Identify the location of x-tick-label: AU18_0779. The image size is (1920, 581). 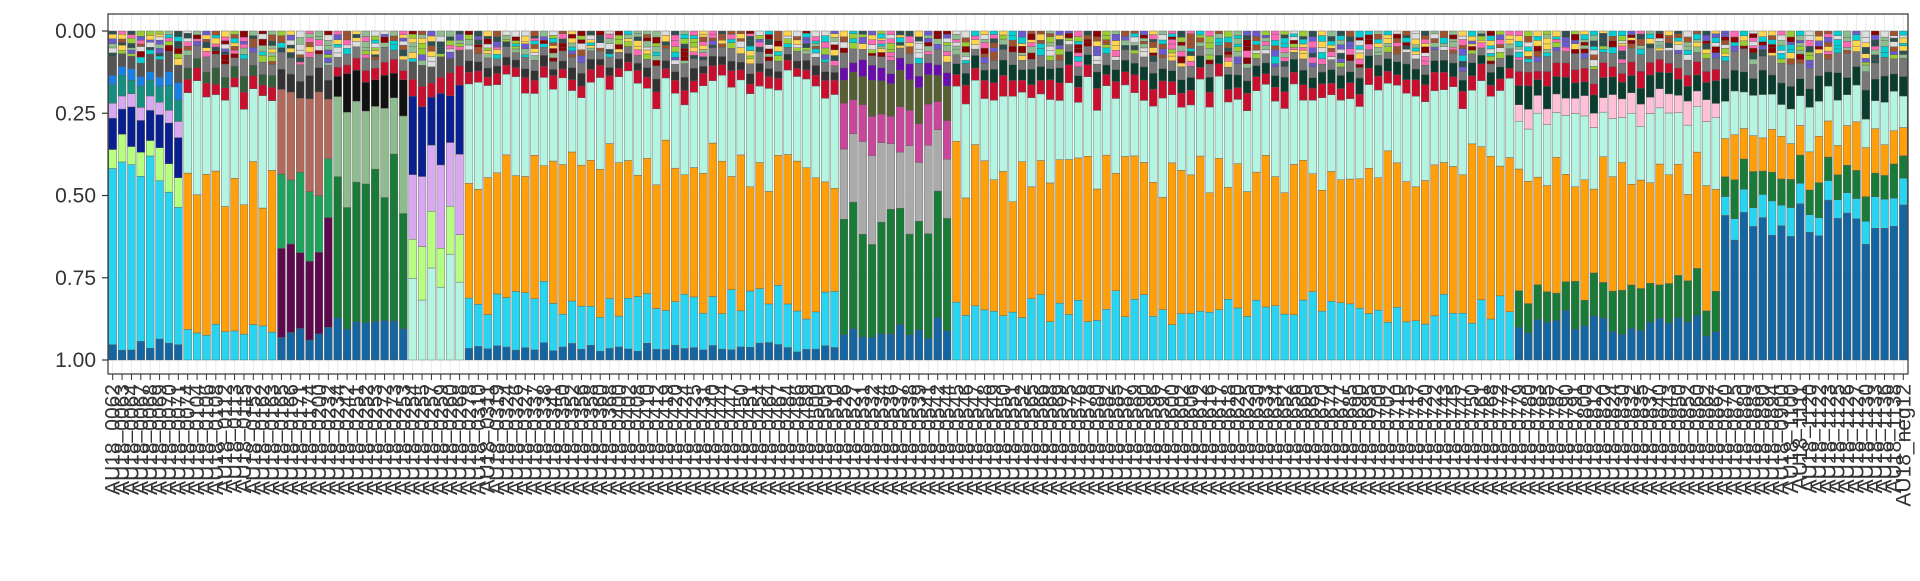
(1519, 439).